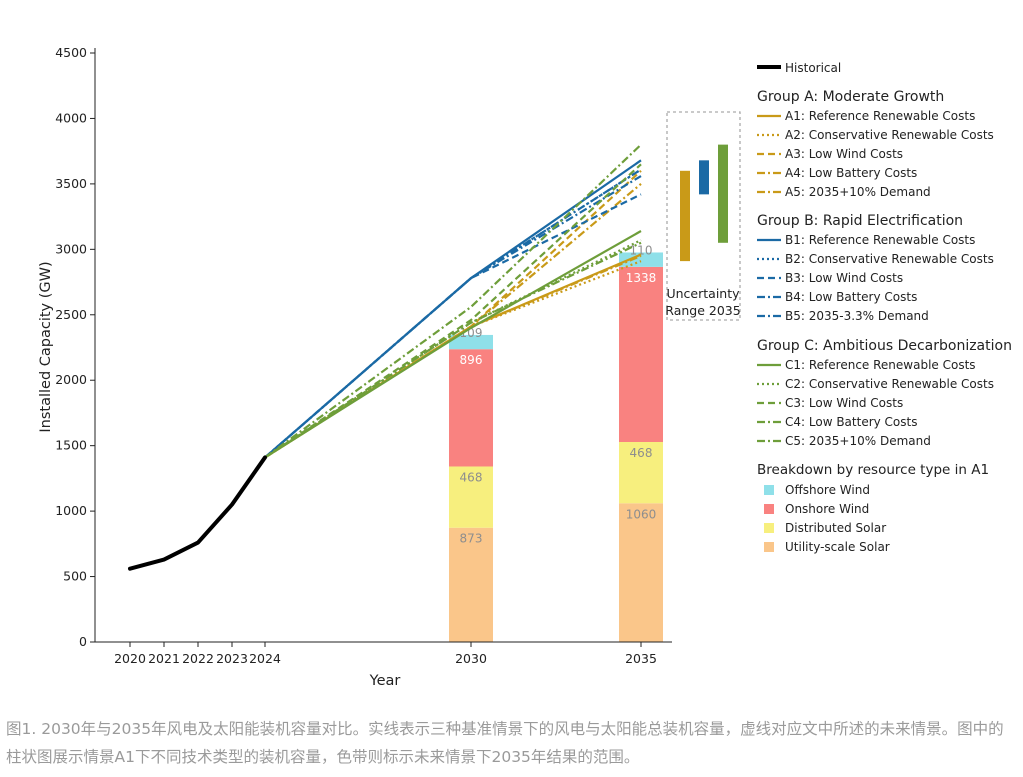  What do you see at coordinates (813, 68) in the screenshot?
I see `legend-label-historical: Historical` at bounding box center [813, 68].